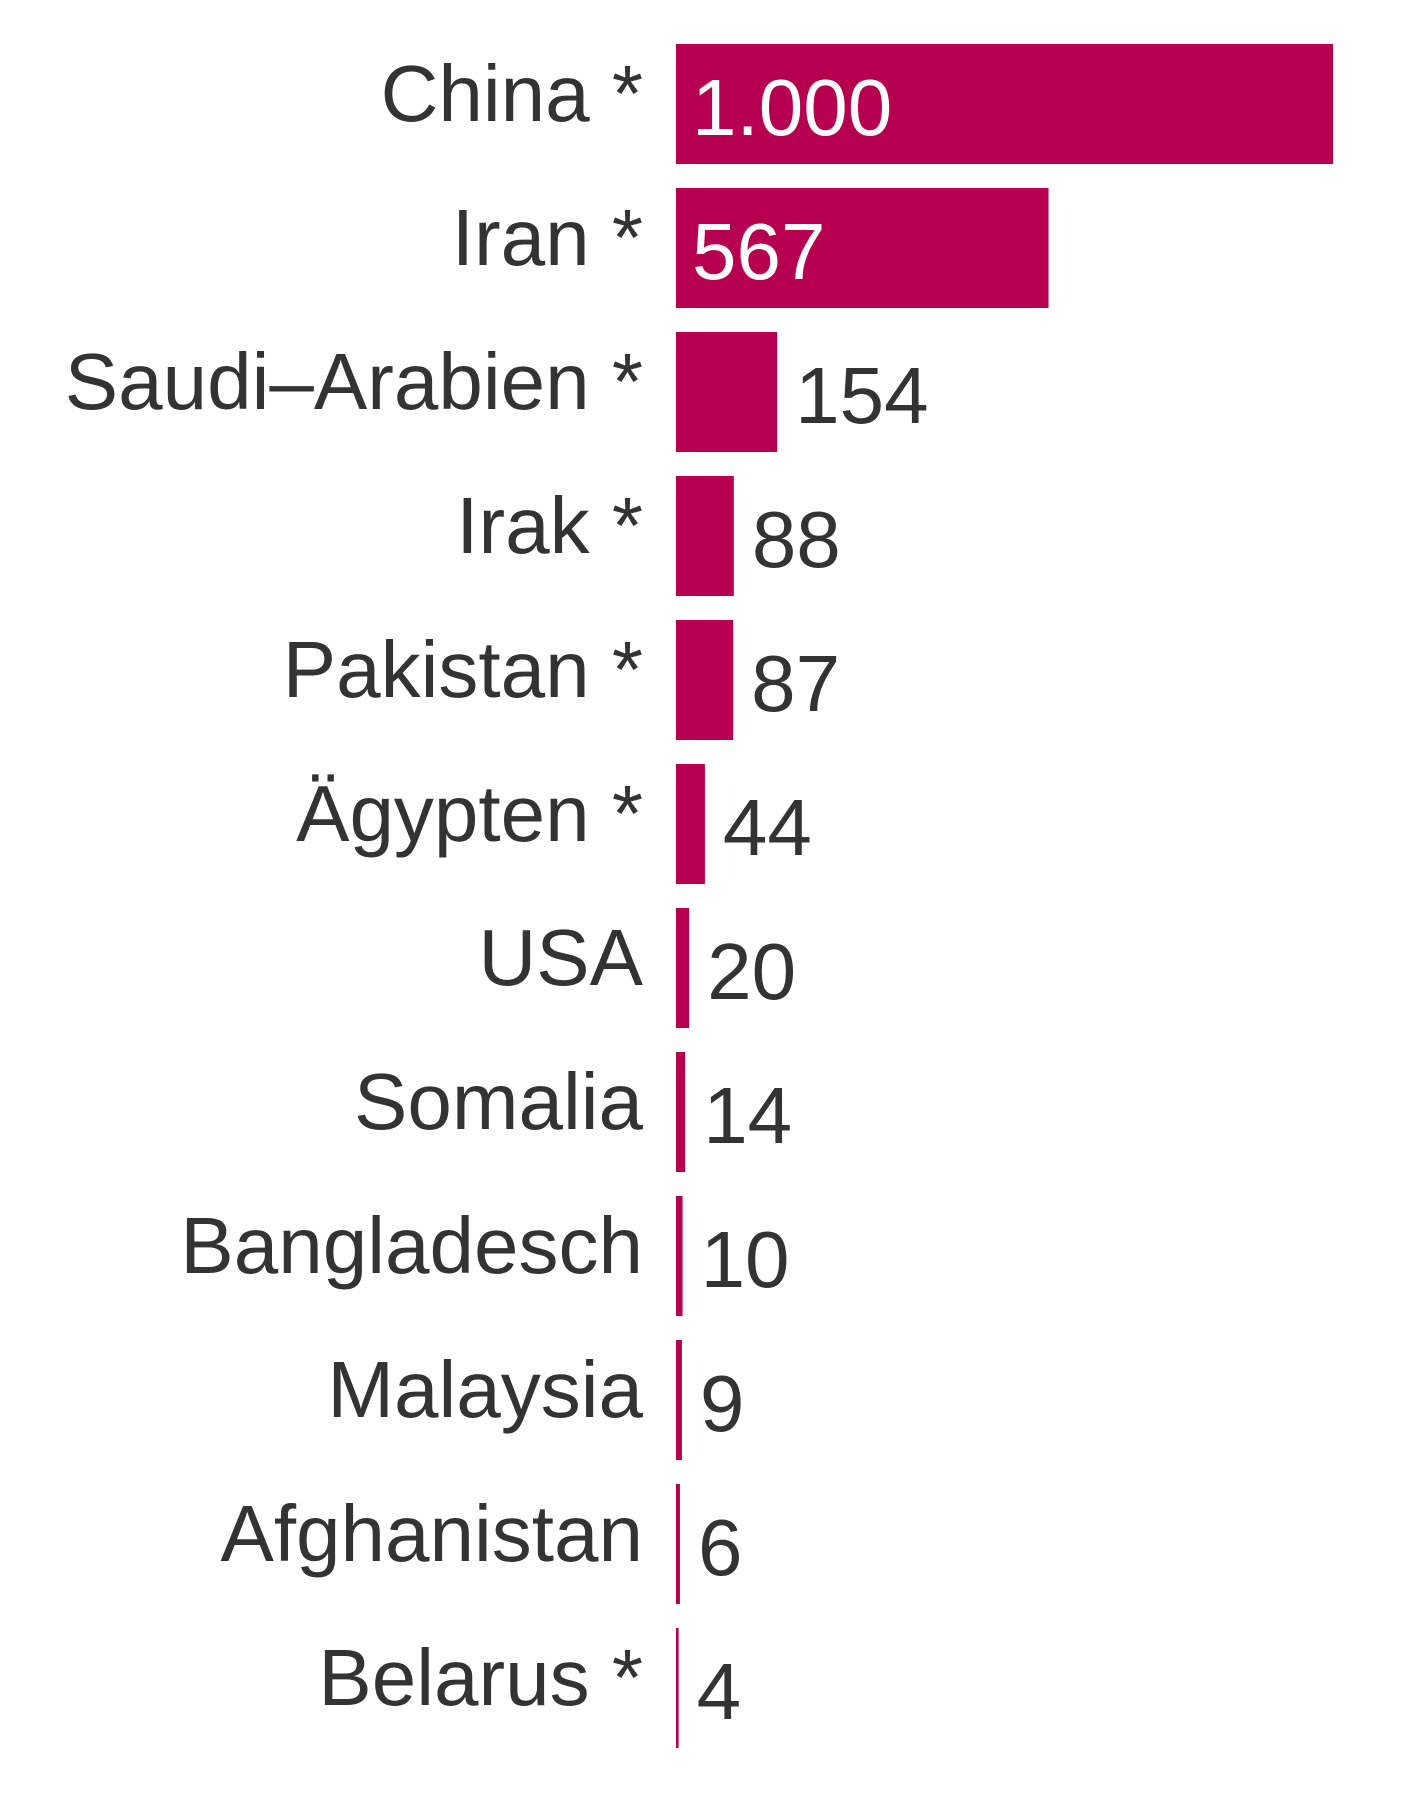 The image size is (1406, 1808). What do you see at coordinates (547, 237) in the screenshot?
I see `category-label: Iran *` at bounding box center [547, 237].